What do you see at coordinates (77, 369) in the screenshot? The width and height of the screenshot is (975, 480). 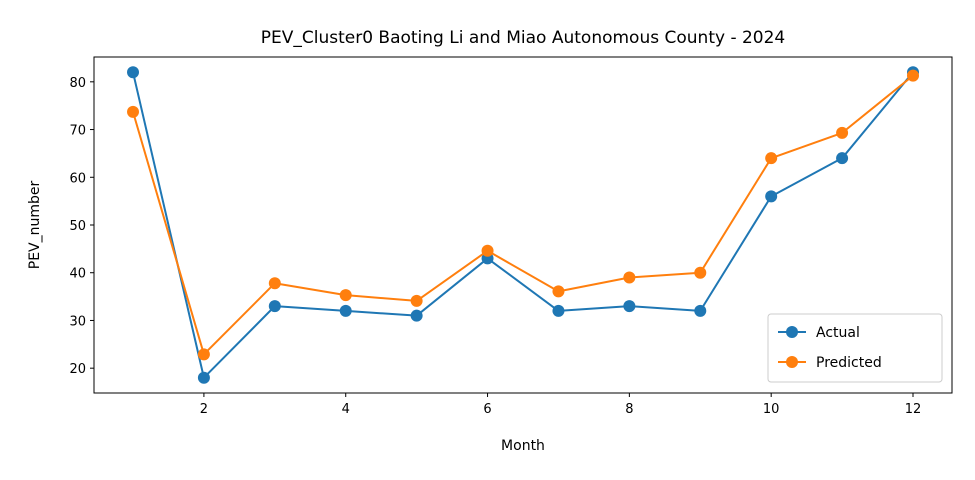 I see `y-tick-label: 20` at bounding box center [77, 369].